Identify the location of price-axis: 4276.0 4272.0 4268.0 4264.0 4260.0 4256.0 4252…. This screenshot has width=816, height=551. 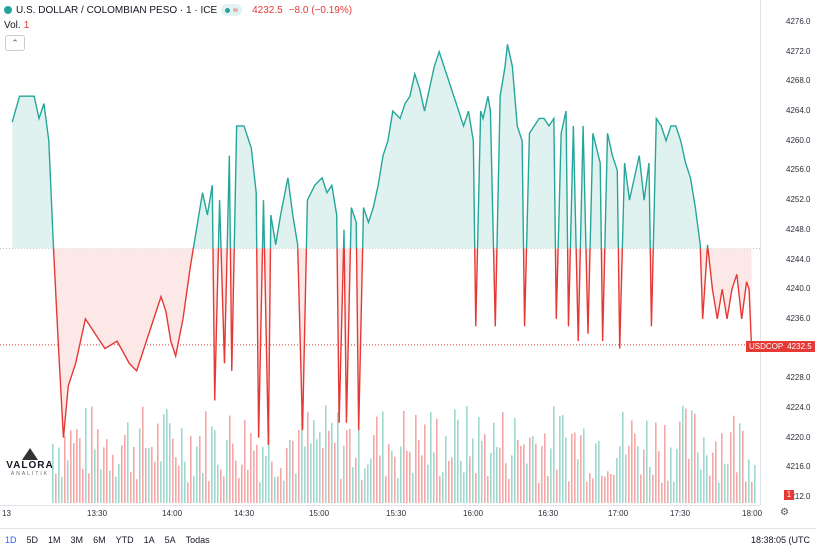
(788, 252).